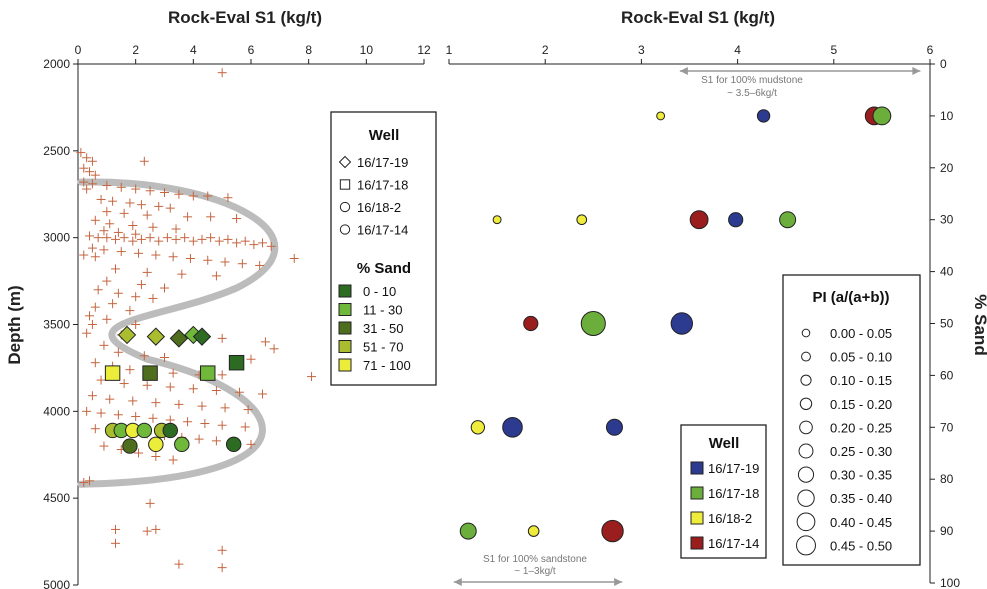  Describe the element at coordinates (737, 50) in the screenshot. I see `right-x-tick-label: 4` at that location.